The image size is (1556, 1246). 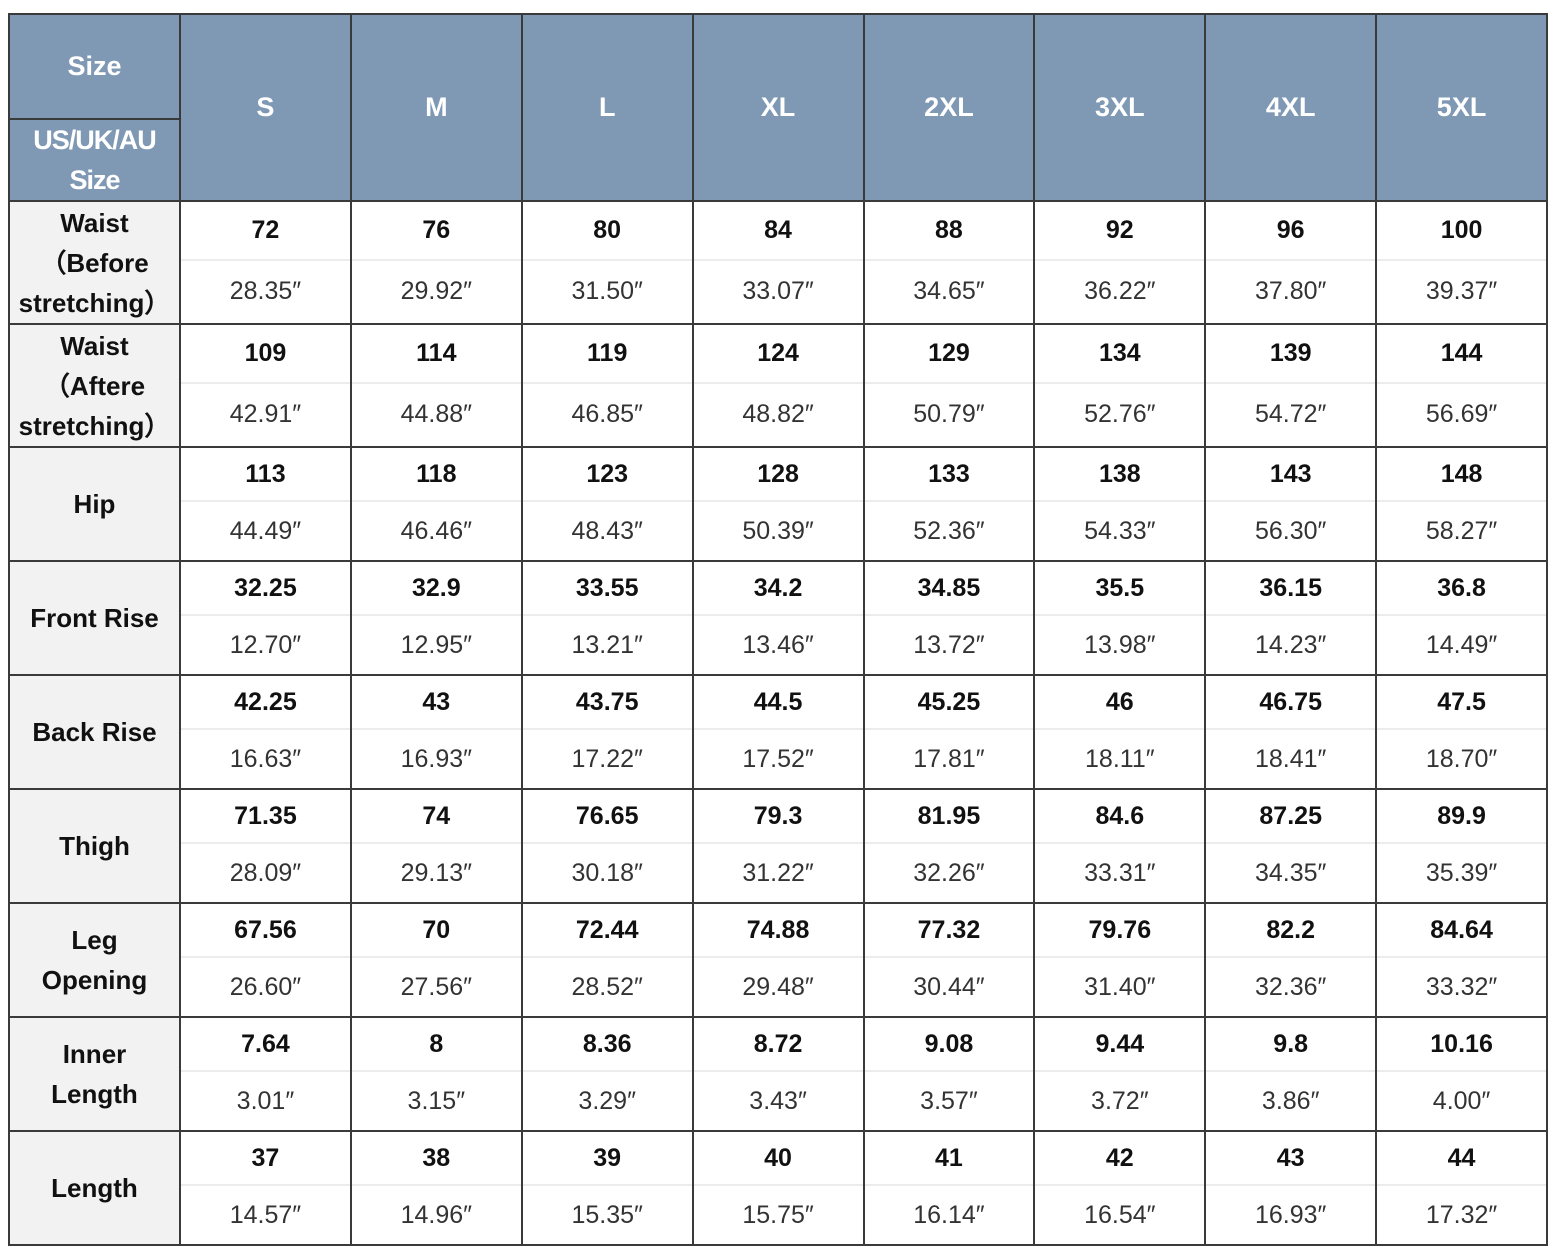 What do you see at coordinates (1290, 758) in the screenshot?
I see `inch-value: 18.41″` at bounding box center [1290, 758].